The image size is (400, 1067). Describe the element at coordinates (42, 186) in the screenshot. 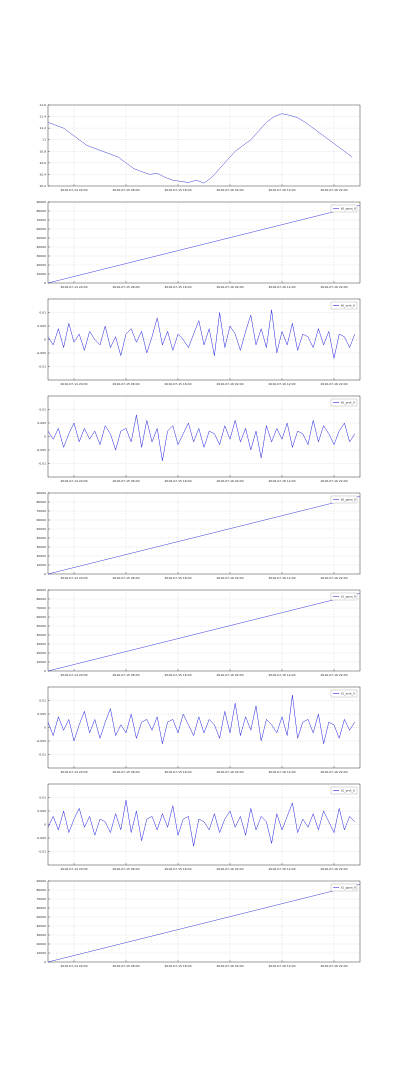

I see `y-tick-label: 10.2` at that location.